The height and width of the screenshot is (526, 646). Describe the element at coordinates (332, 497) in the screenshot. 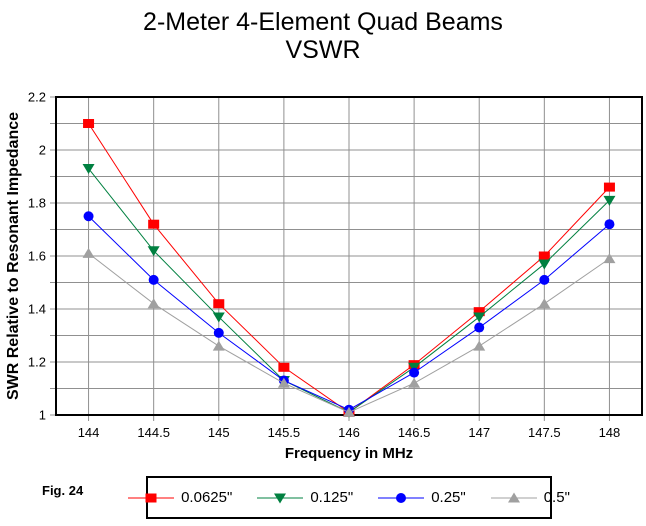

I see `legend-label: 0.125"` at that location.